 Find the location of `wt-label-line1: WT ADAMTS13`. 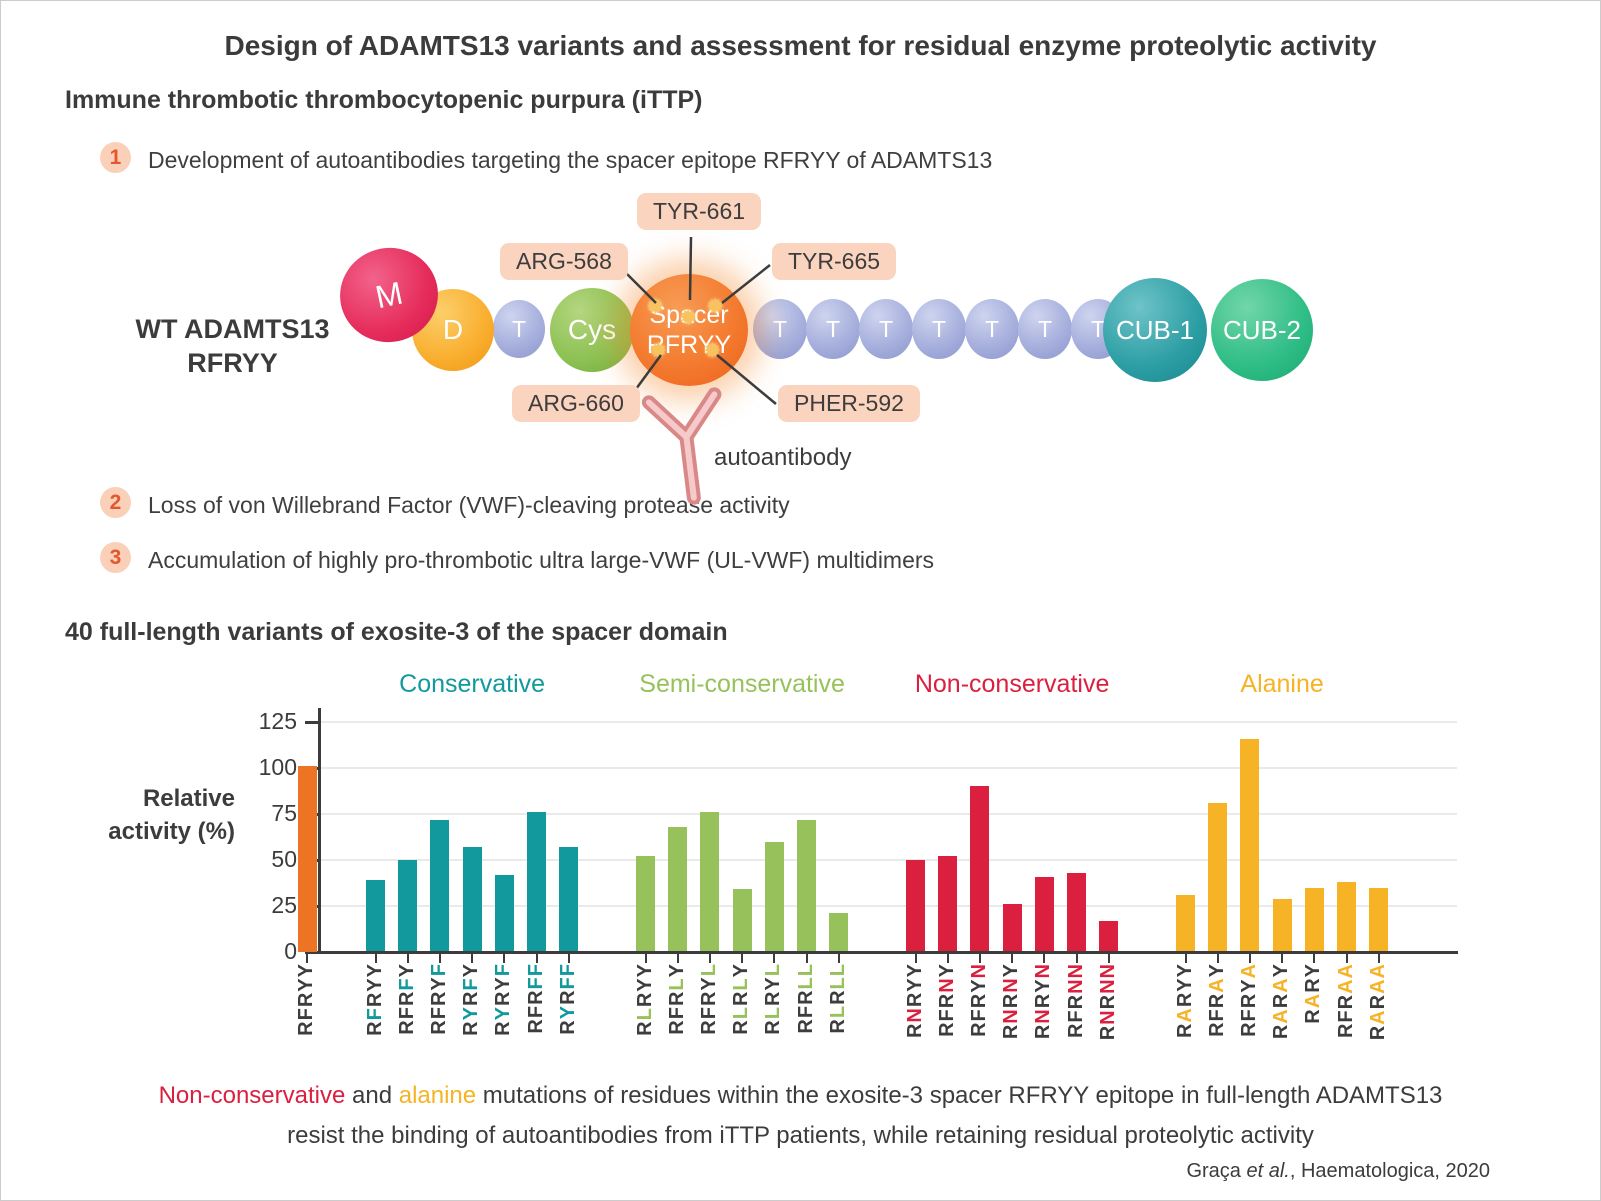

wt-label-line1: WT ADAMTS13 is located at coordinates (232, 329).